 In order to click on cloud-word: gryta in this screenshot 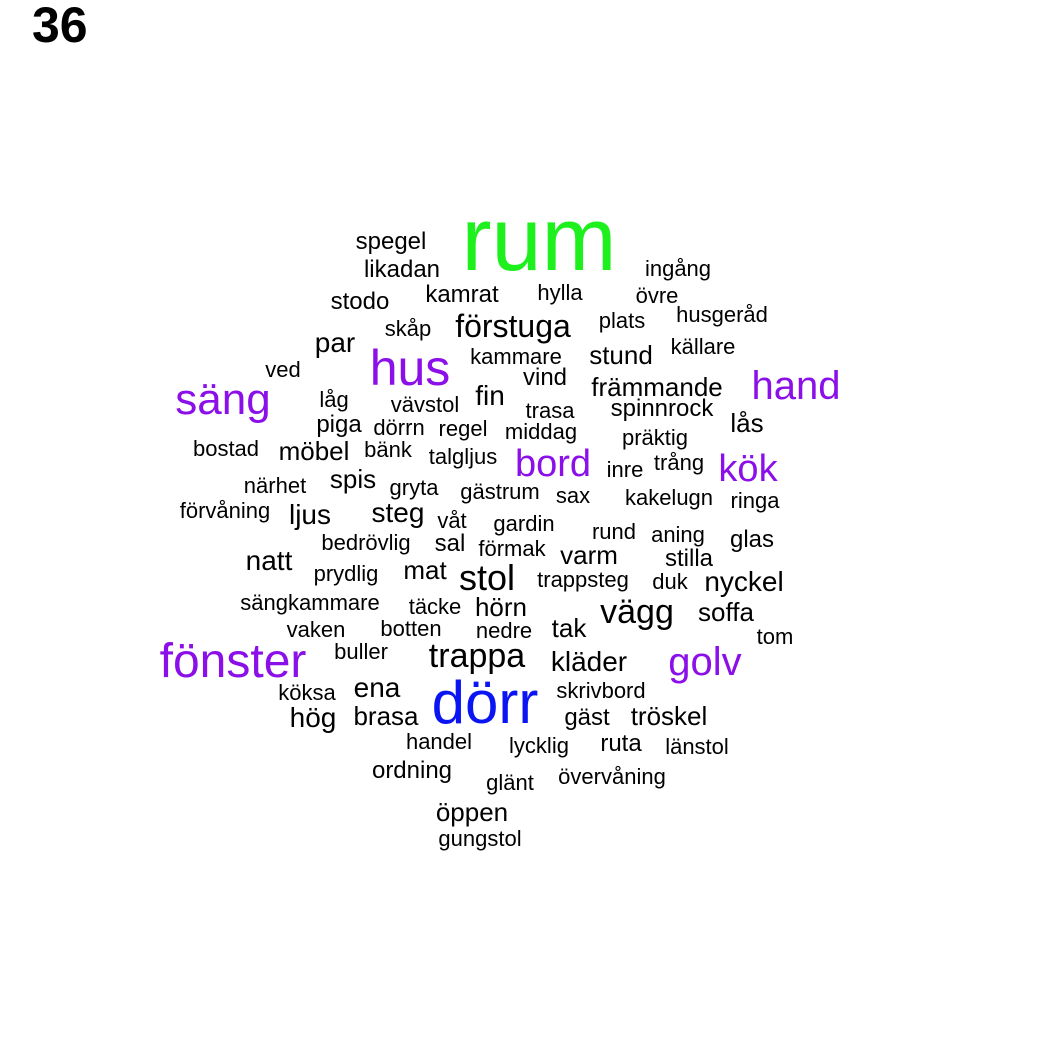, I will do `click(414, 487)`.